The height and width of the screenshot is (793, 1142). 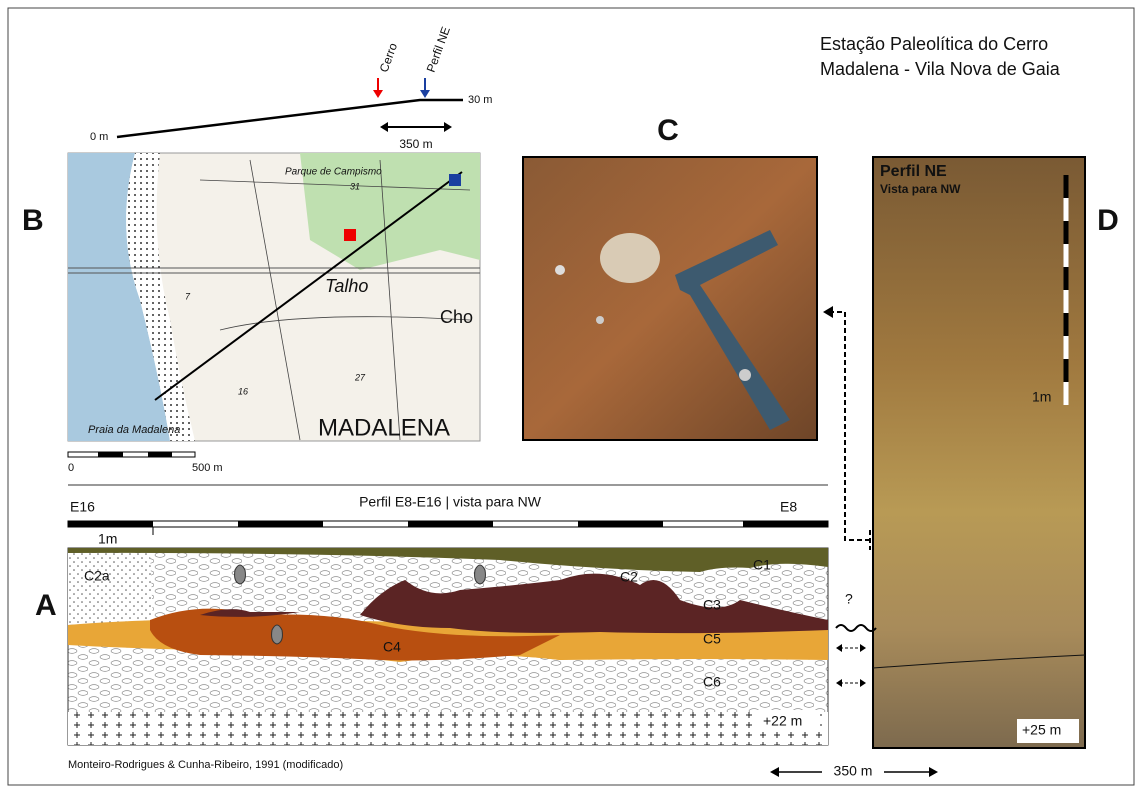 I want to click on map-label: 16, so click(x=243, y=391).